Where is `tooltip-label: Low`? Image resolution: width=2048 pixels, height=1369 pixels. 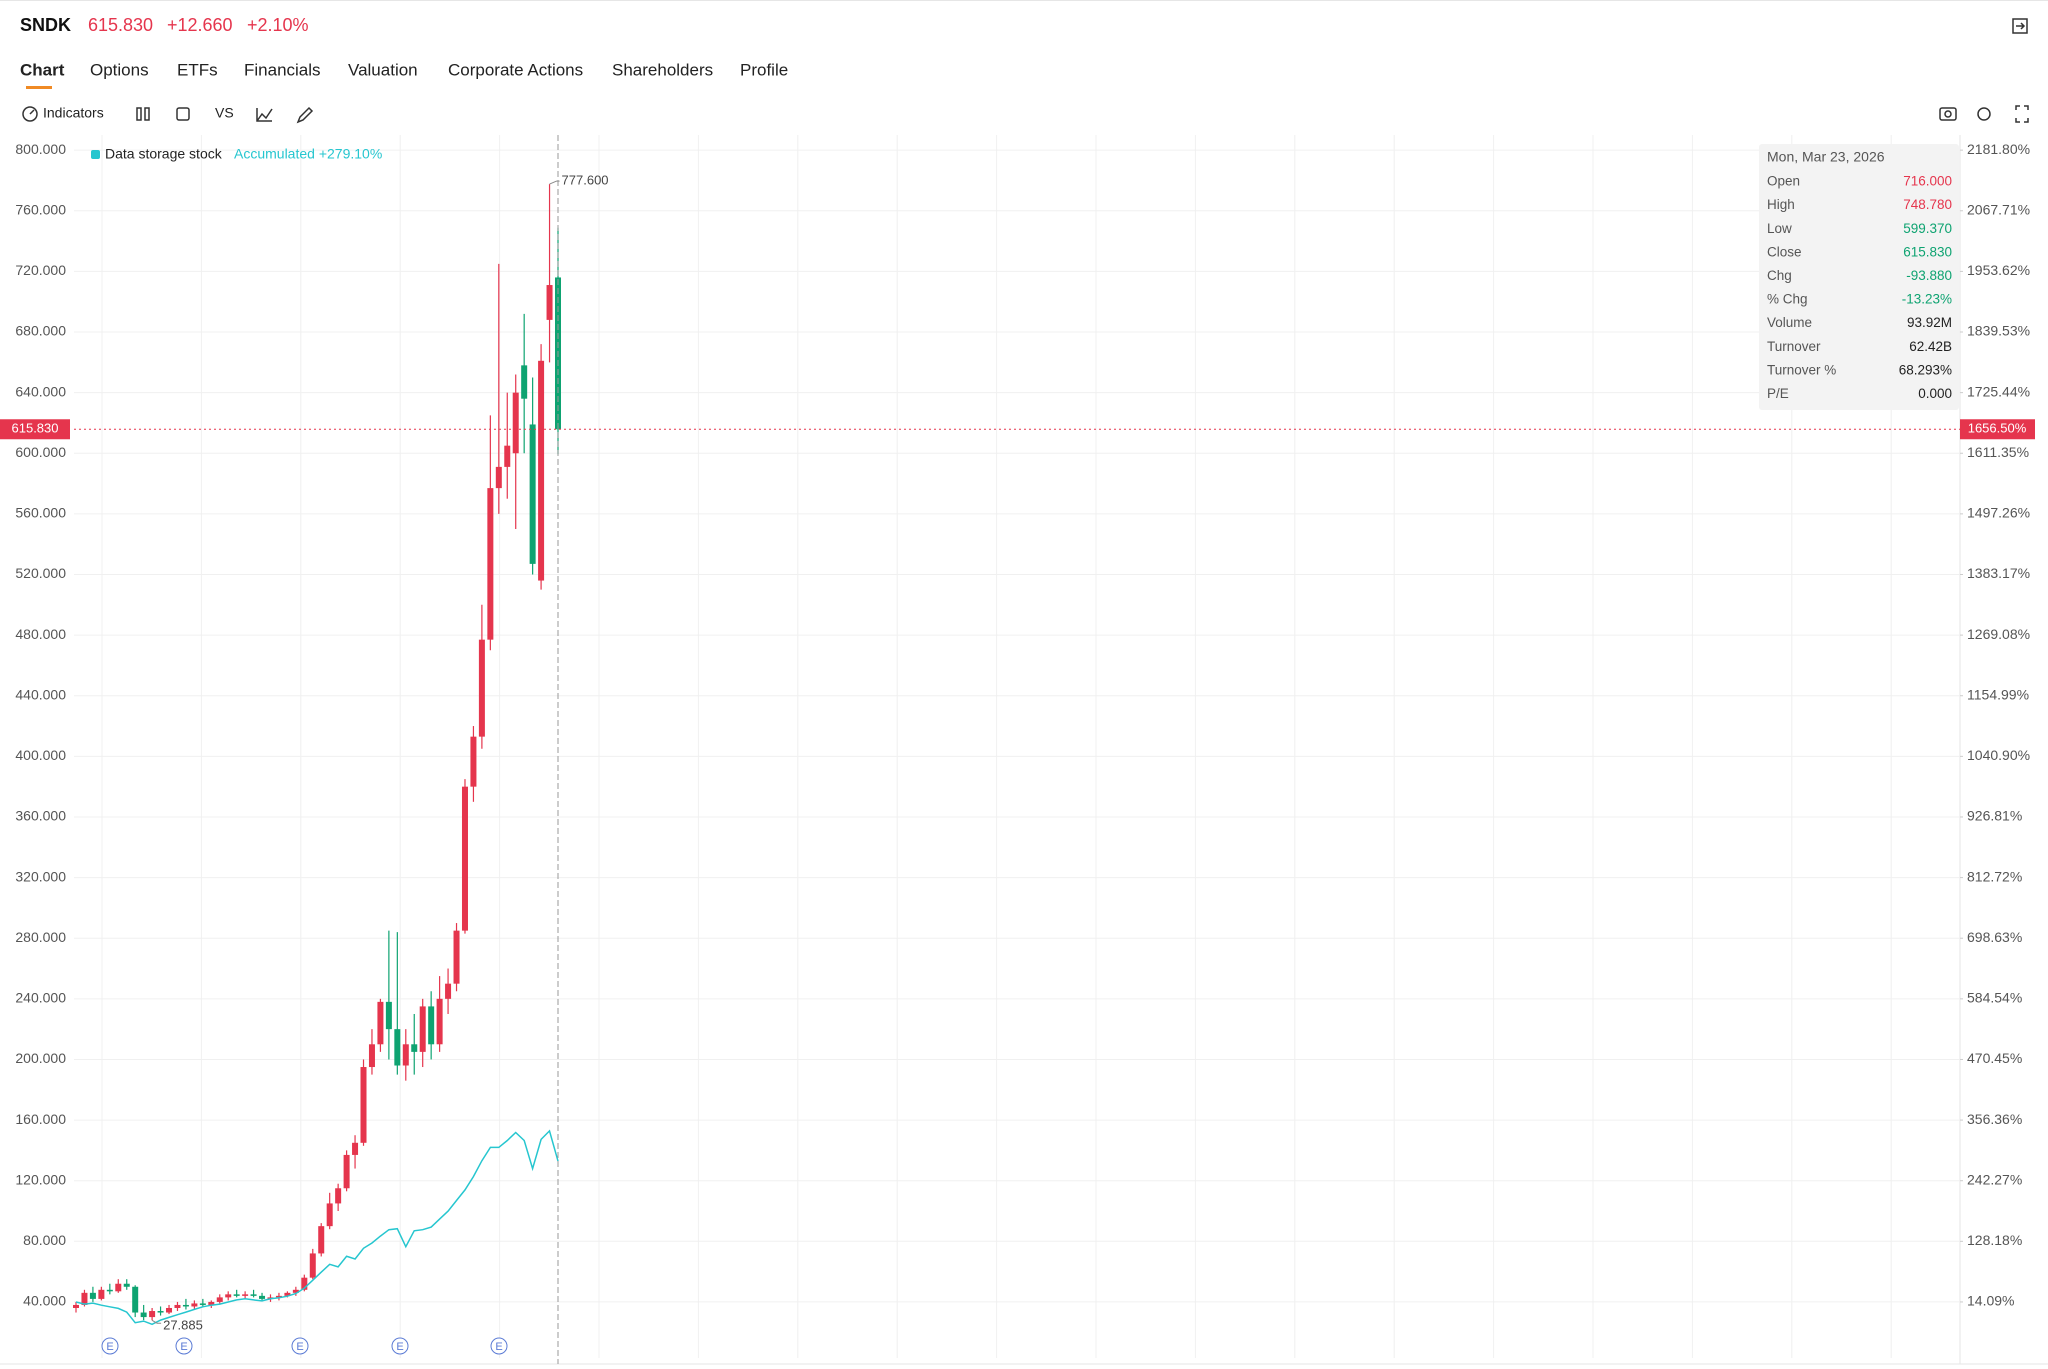 tooltip-label: Low is located at coordinates (1779, 228).